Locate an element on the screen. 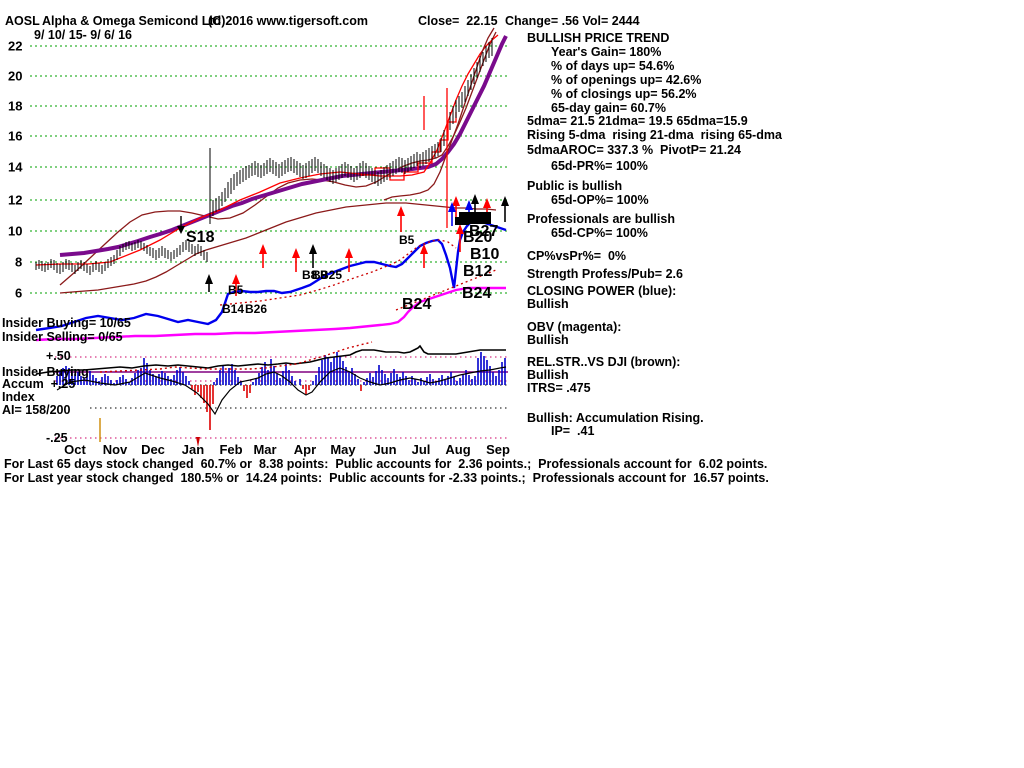  month-label-aug: Aug is located at coordinates (458, 449).